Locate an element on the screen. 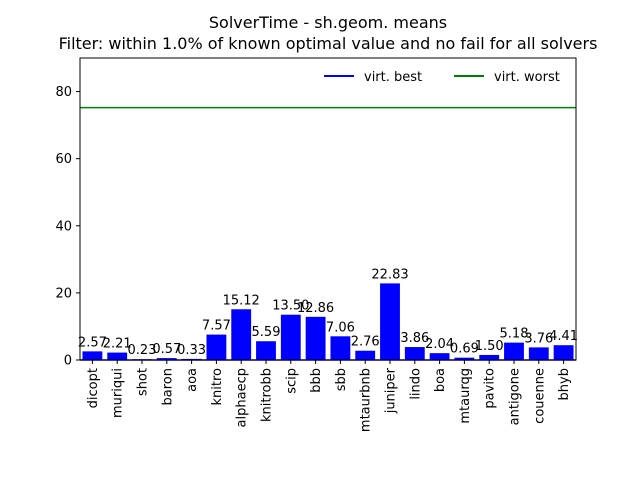  bar-value-label: 1.50 is located at coordinates (489, 346).